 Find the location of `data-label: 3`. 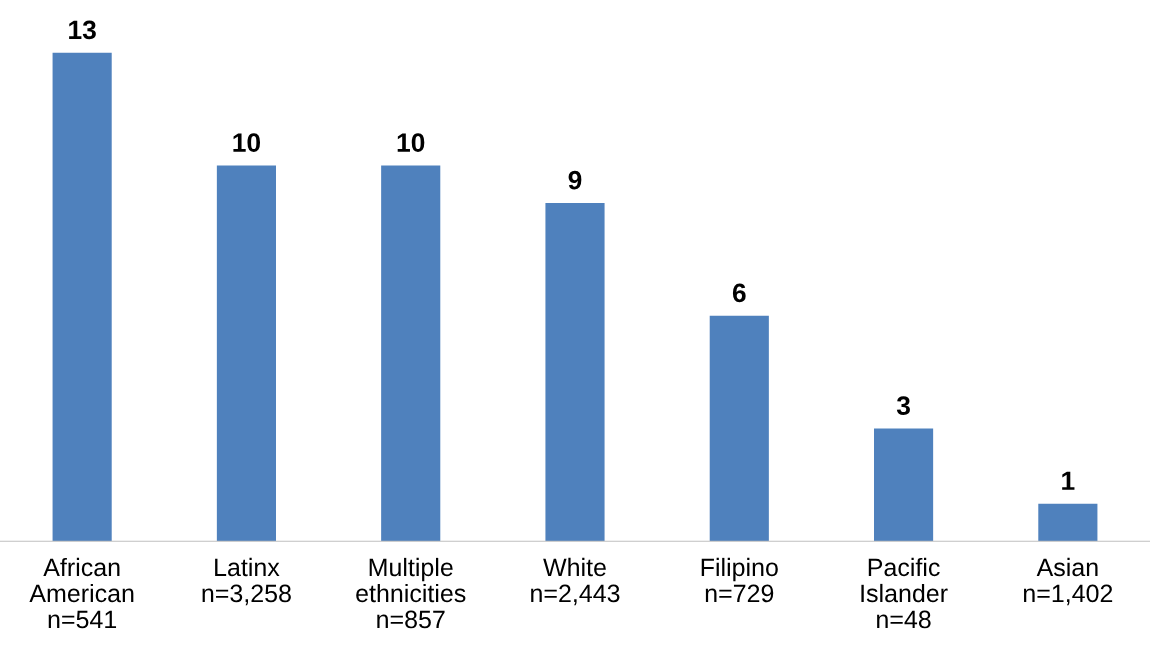

data-label: 3 is located at coordinates (903, 405).